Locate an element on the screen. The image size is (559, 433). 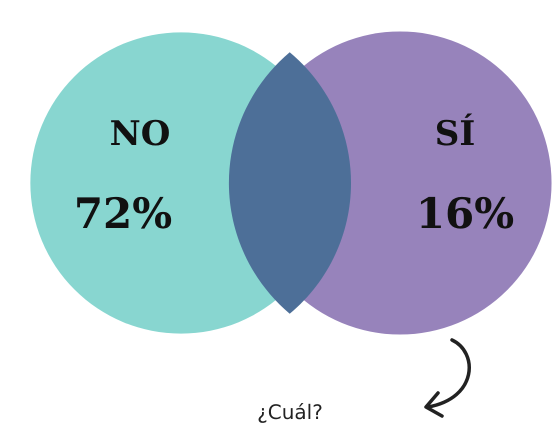
category-label: SÍ is located at coordinates (455, 133).